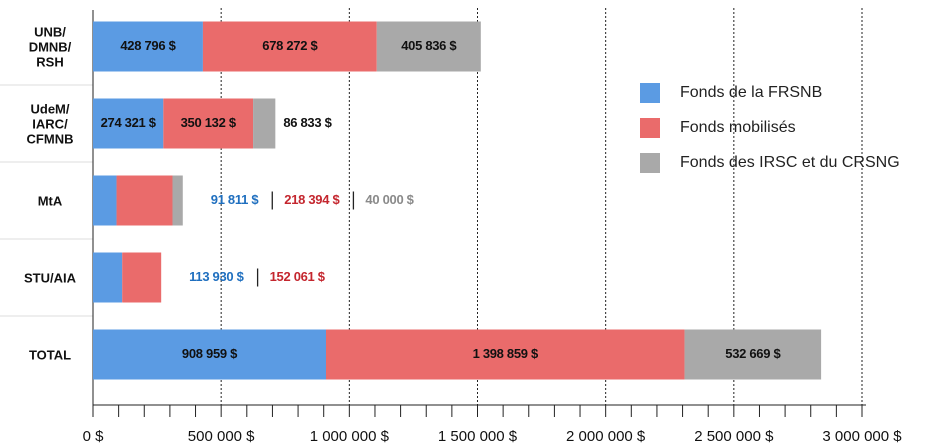  What do you see at coordinates (312, 199) in the screenshot?
I see `value-label: 218 394 $` at bounding box center [312, 199].